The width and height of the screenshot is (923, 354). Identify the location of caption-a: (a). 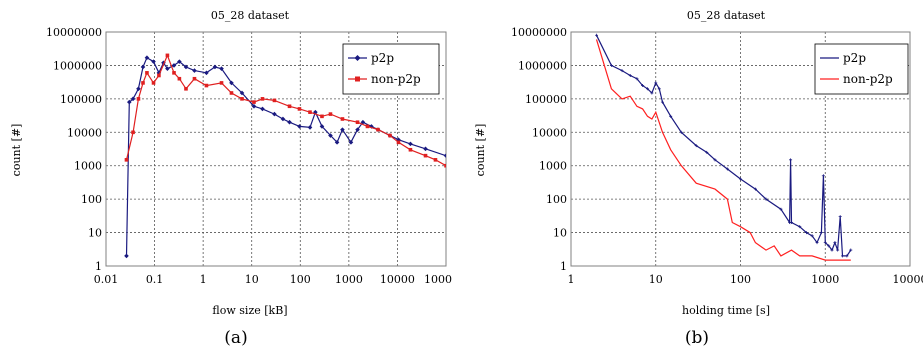
(235, 338).